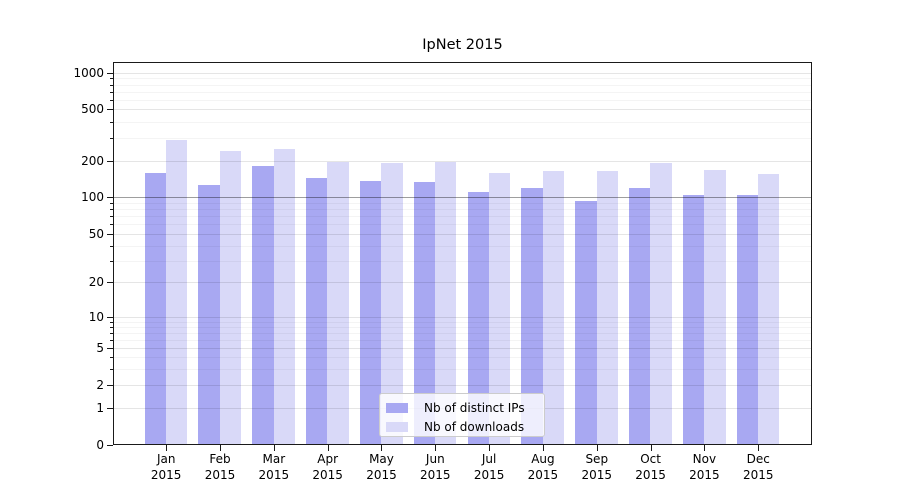 This screenshot has height=500, width=900. Describe the element at coordinates (462, 426) in the screenshot. I see `legend-row-downloads: Nb of downloads` at that location.